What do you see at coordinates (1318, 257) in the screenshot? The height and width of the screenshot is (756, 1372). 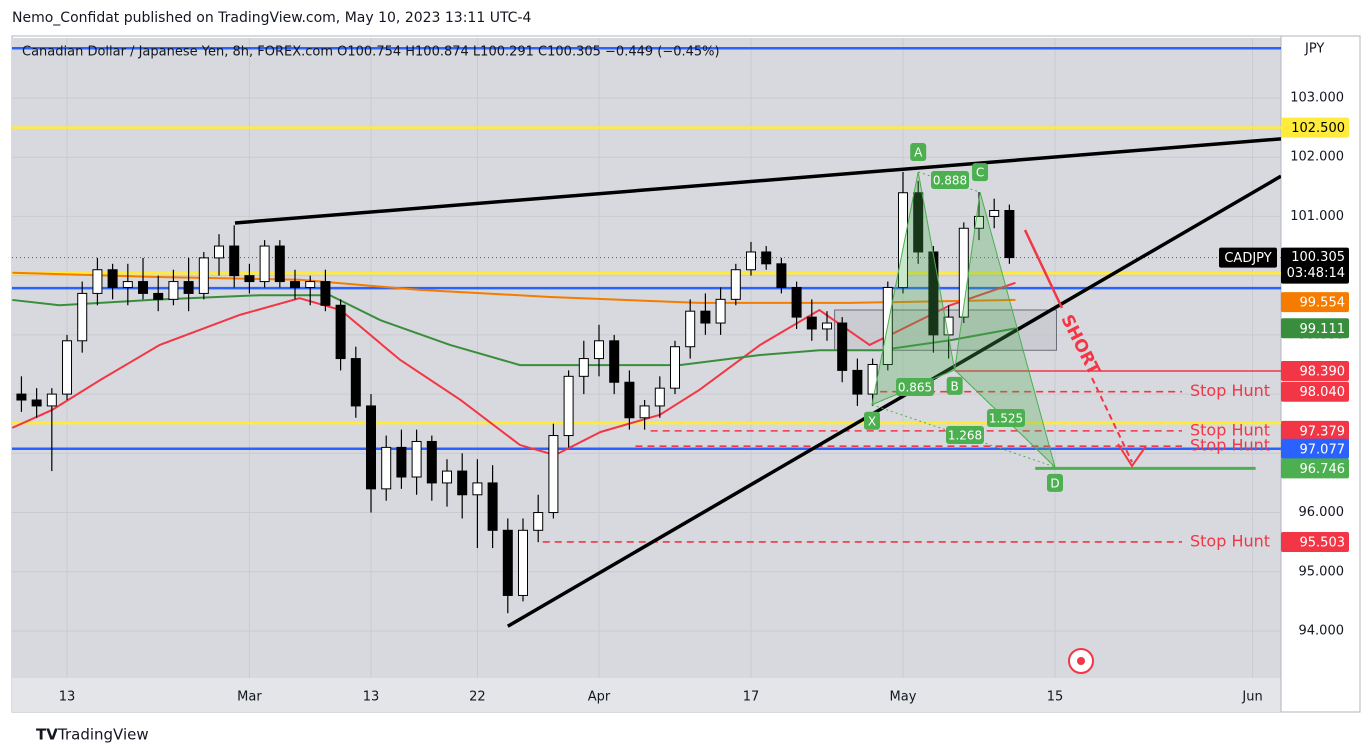 I see `last-price-label: 100.305` at bounding box center [1318, 257].